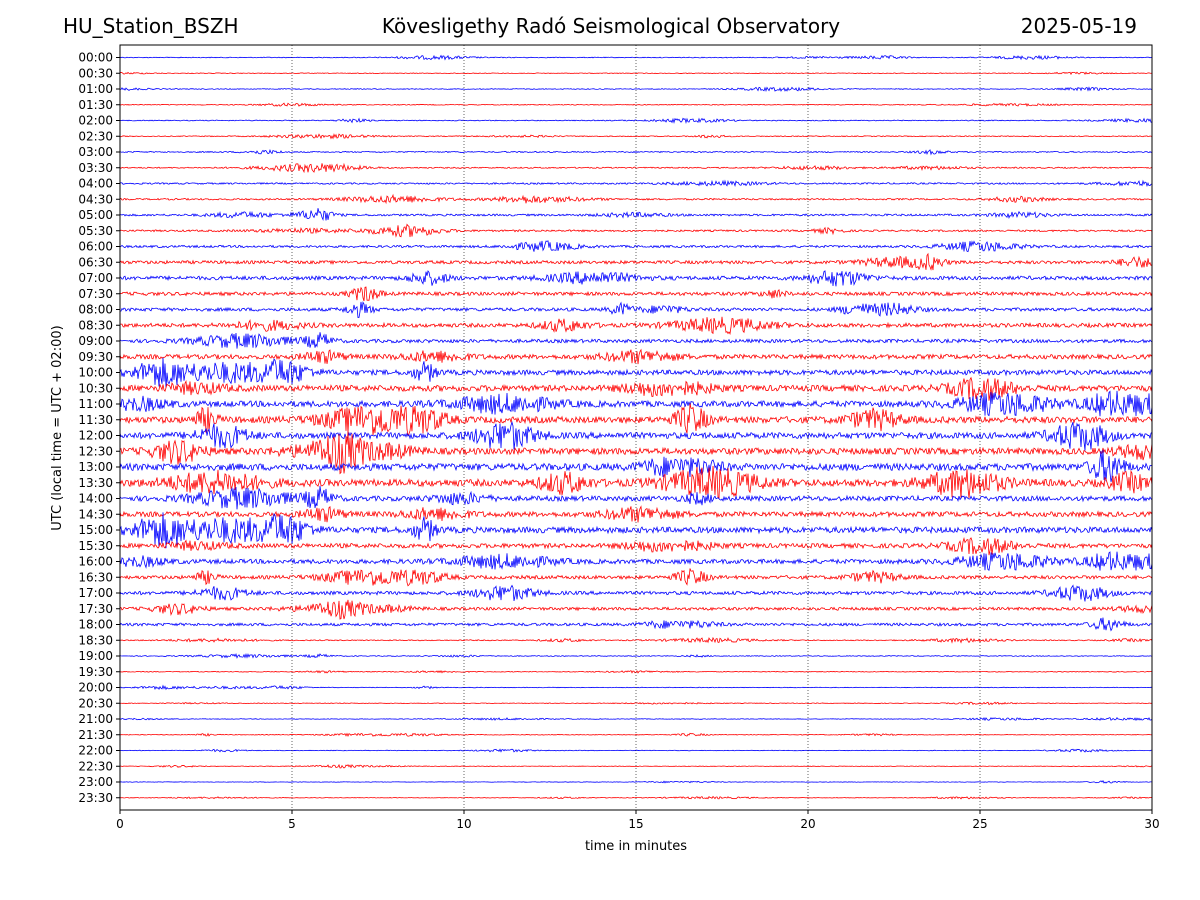  I want to click on y-tick-label: 05:00, so click(95, 215).